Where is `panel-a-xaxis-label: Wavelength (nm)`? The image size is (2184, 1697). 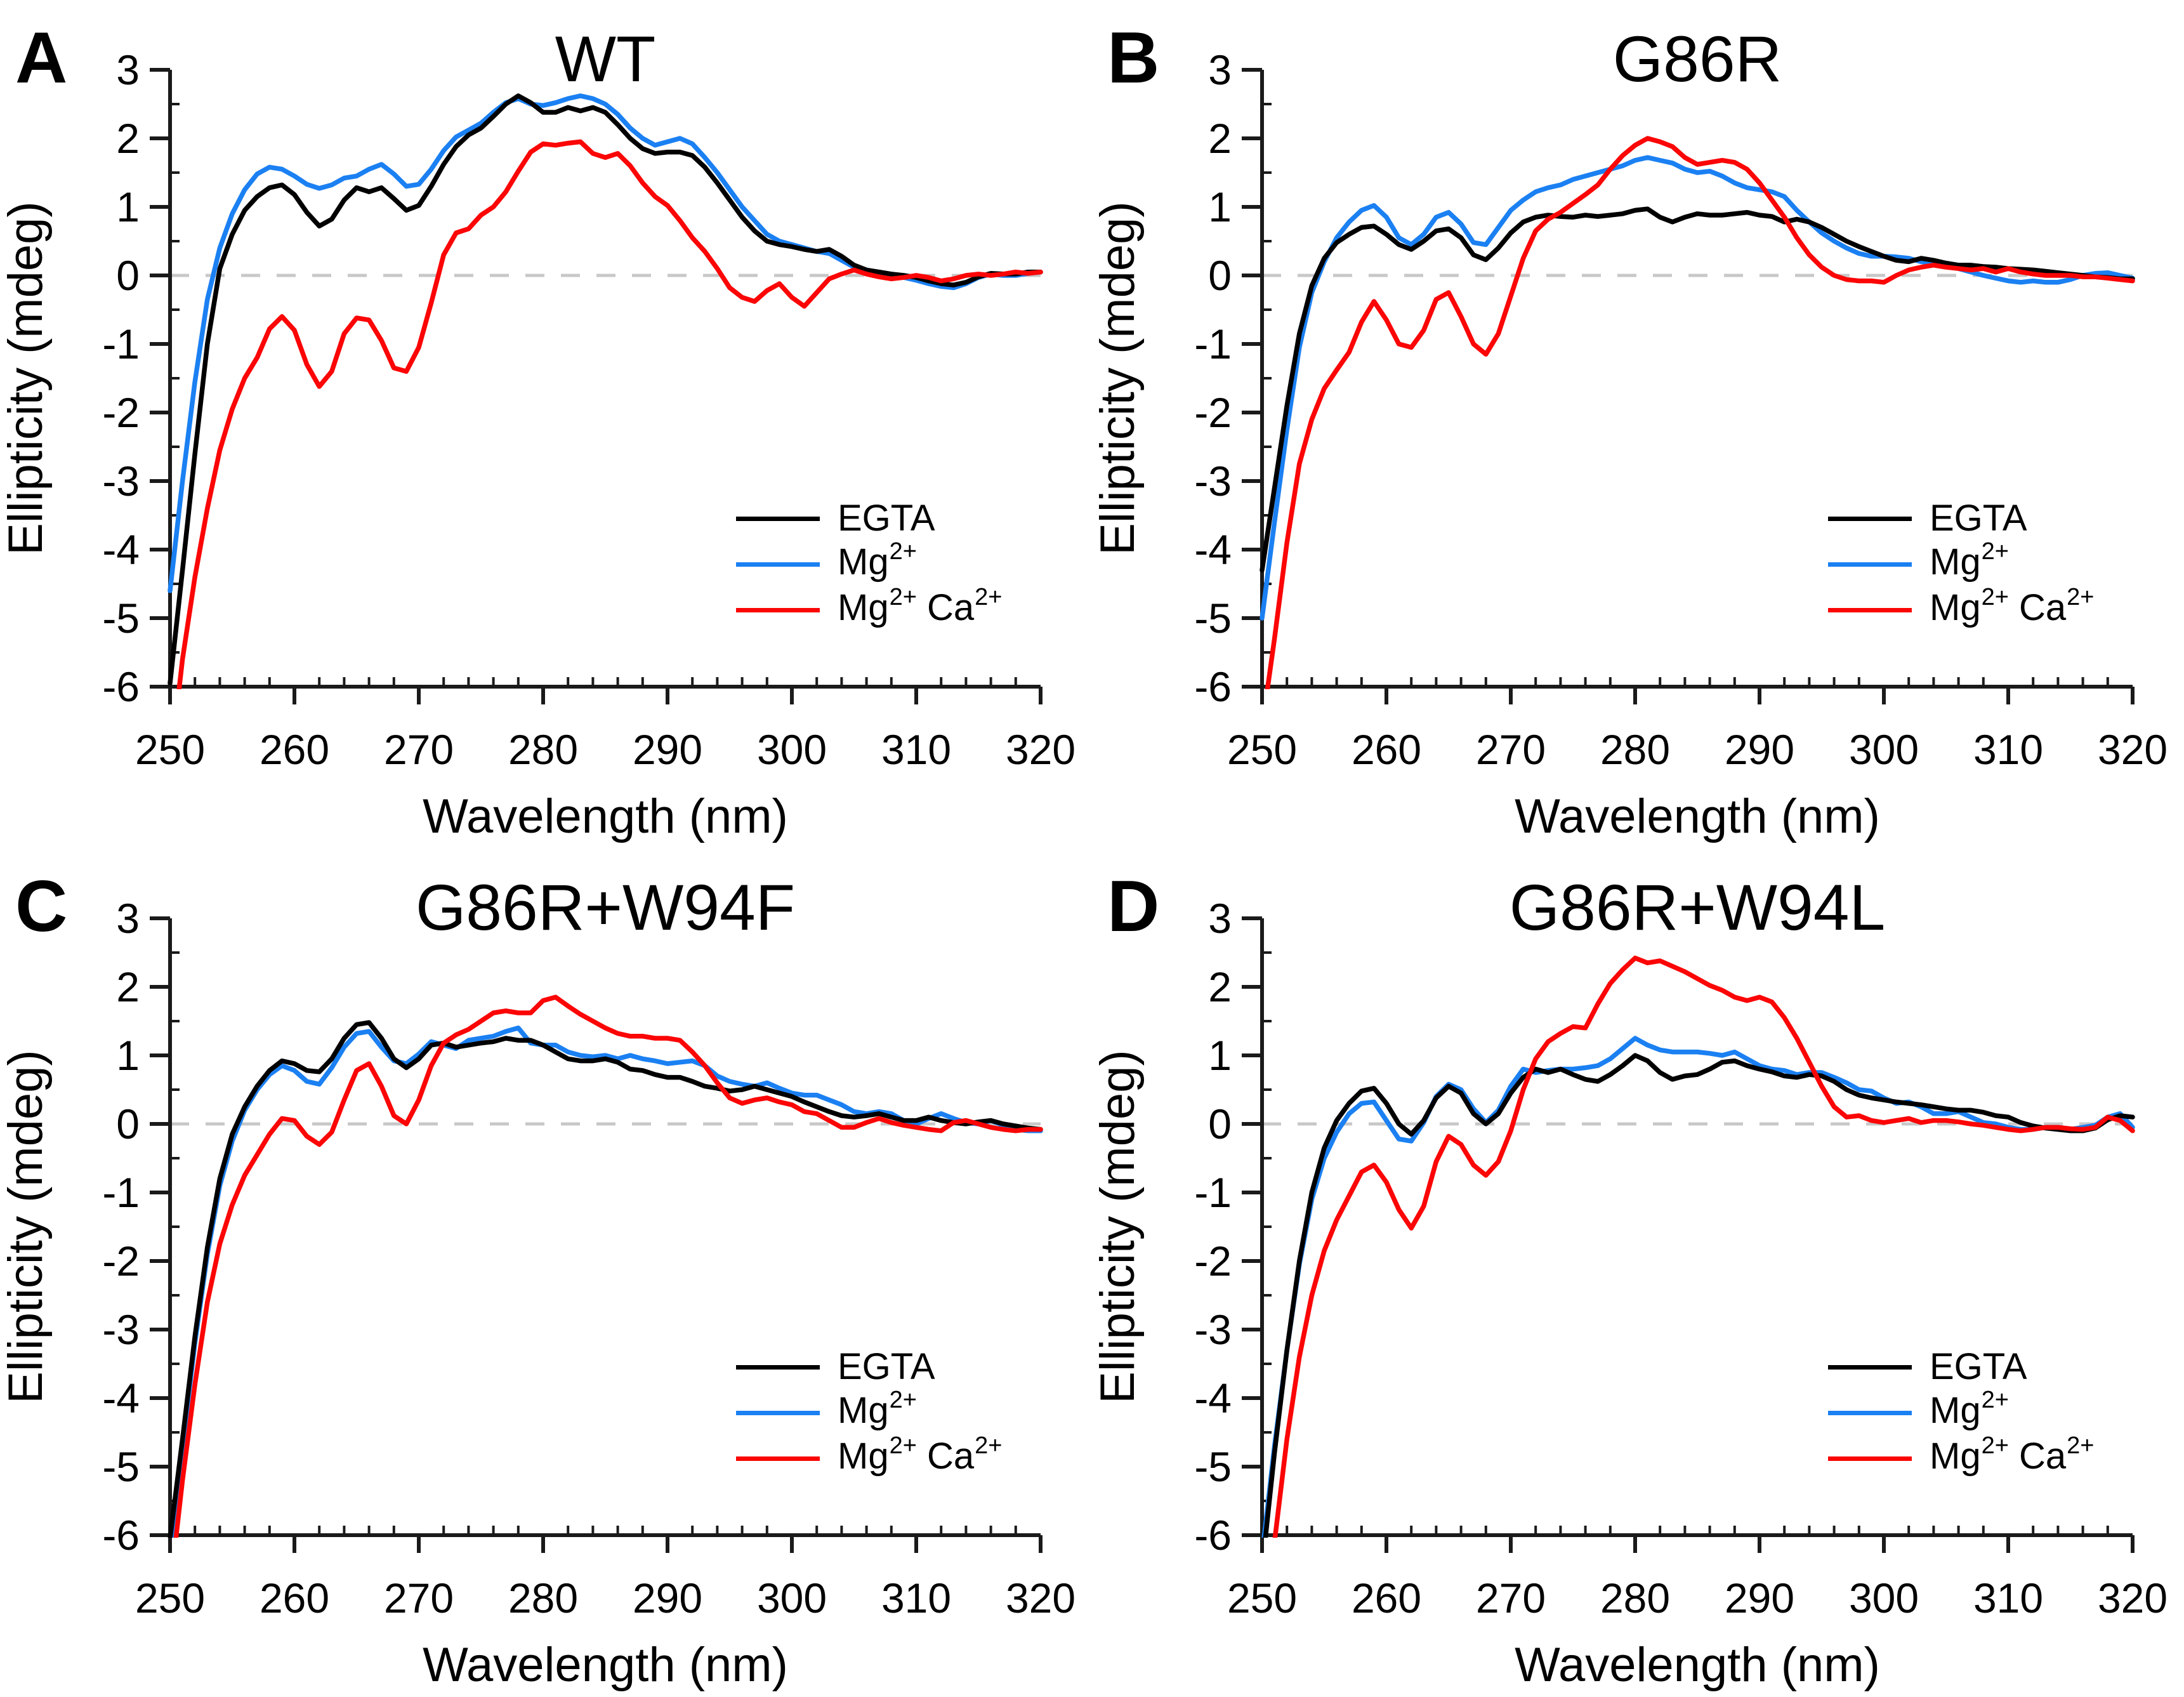 panel-a-xaxis-label: Wavelength (nm) is located at coordinates (605, 816).